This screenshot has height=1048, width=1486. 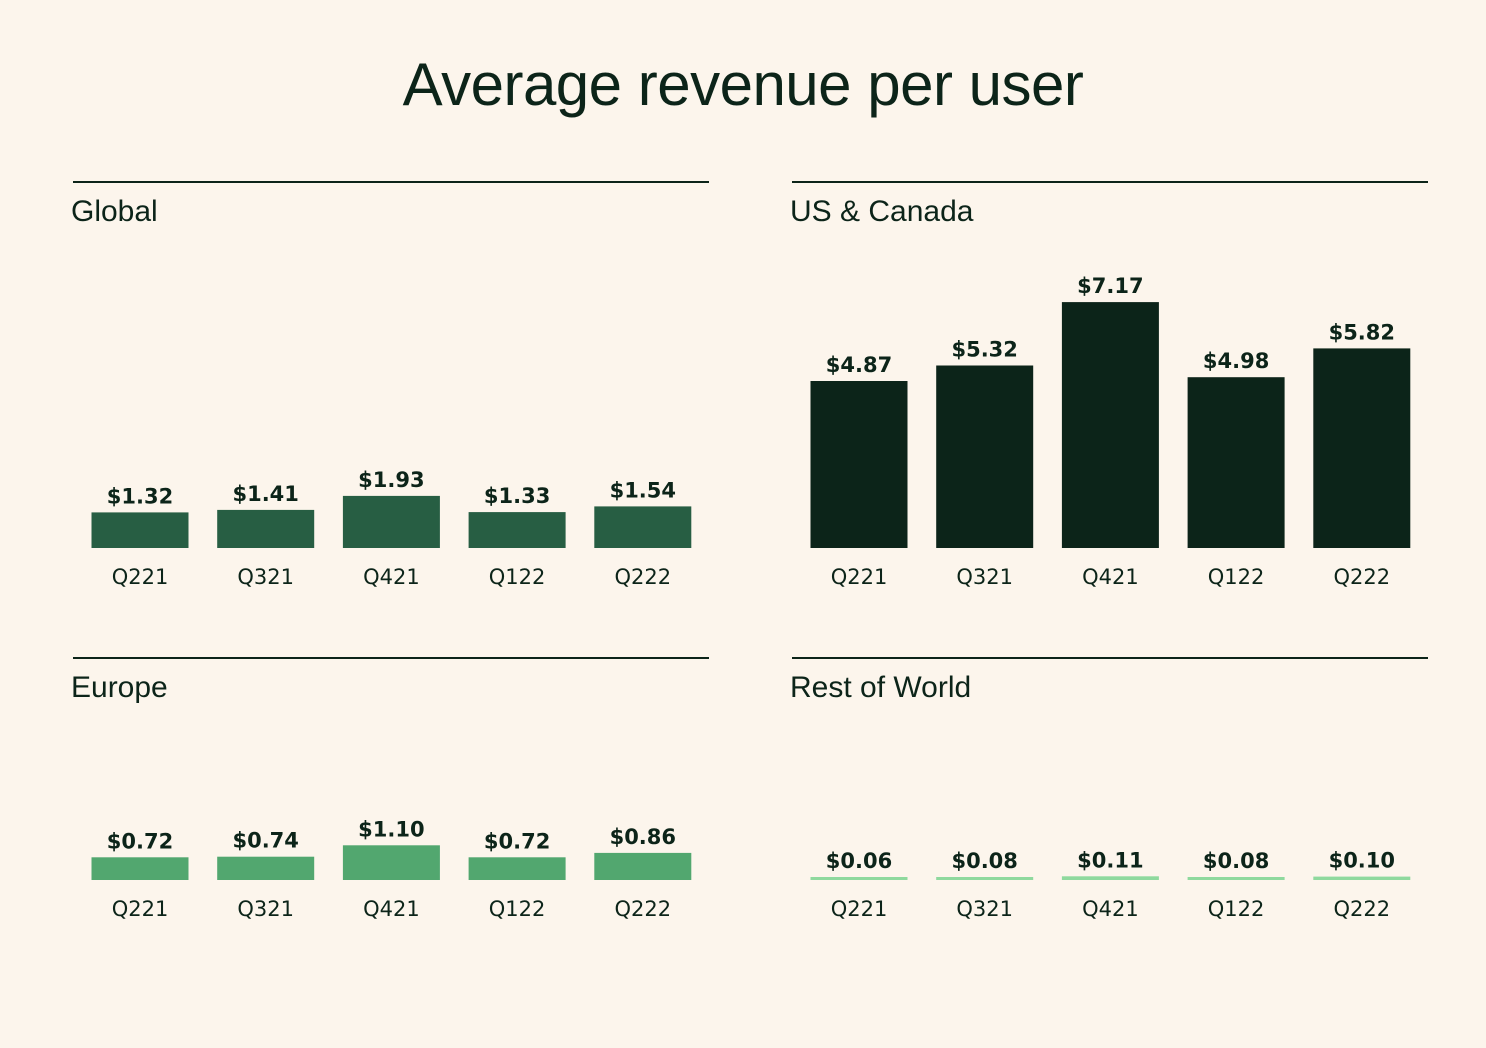 What do you see at coordinates (114, 211) in the screenshot?
I see `chart-title-global: Global` at bounding box center [114, 211].